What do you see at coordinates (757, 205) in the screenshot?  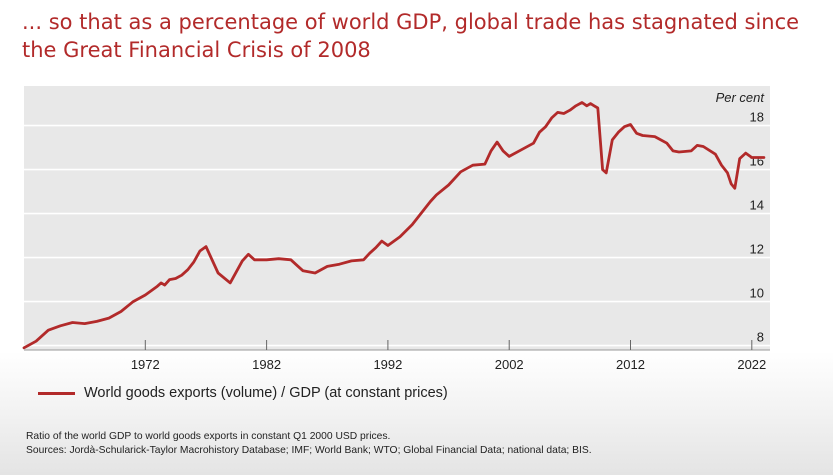 I see `y-tick-label: 14` at bounding box center [757, 205].